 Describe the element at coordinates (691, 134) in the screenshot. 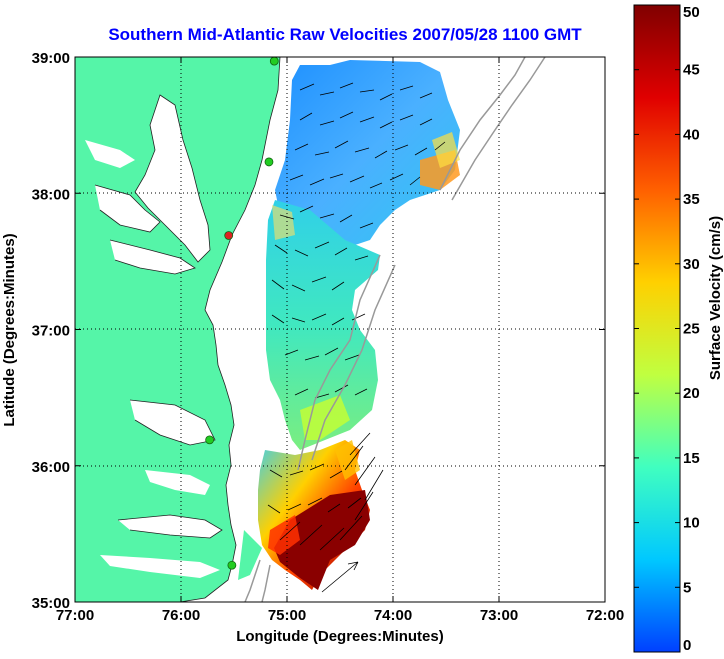

I see `colorbar-tick-label: 40` at that location.